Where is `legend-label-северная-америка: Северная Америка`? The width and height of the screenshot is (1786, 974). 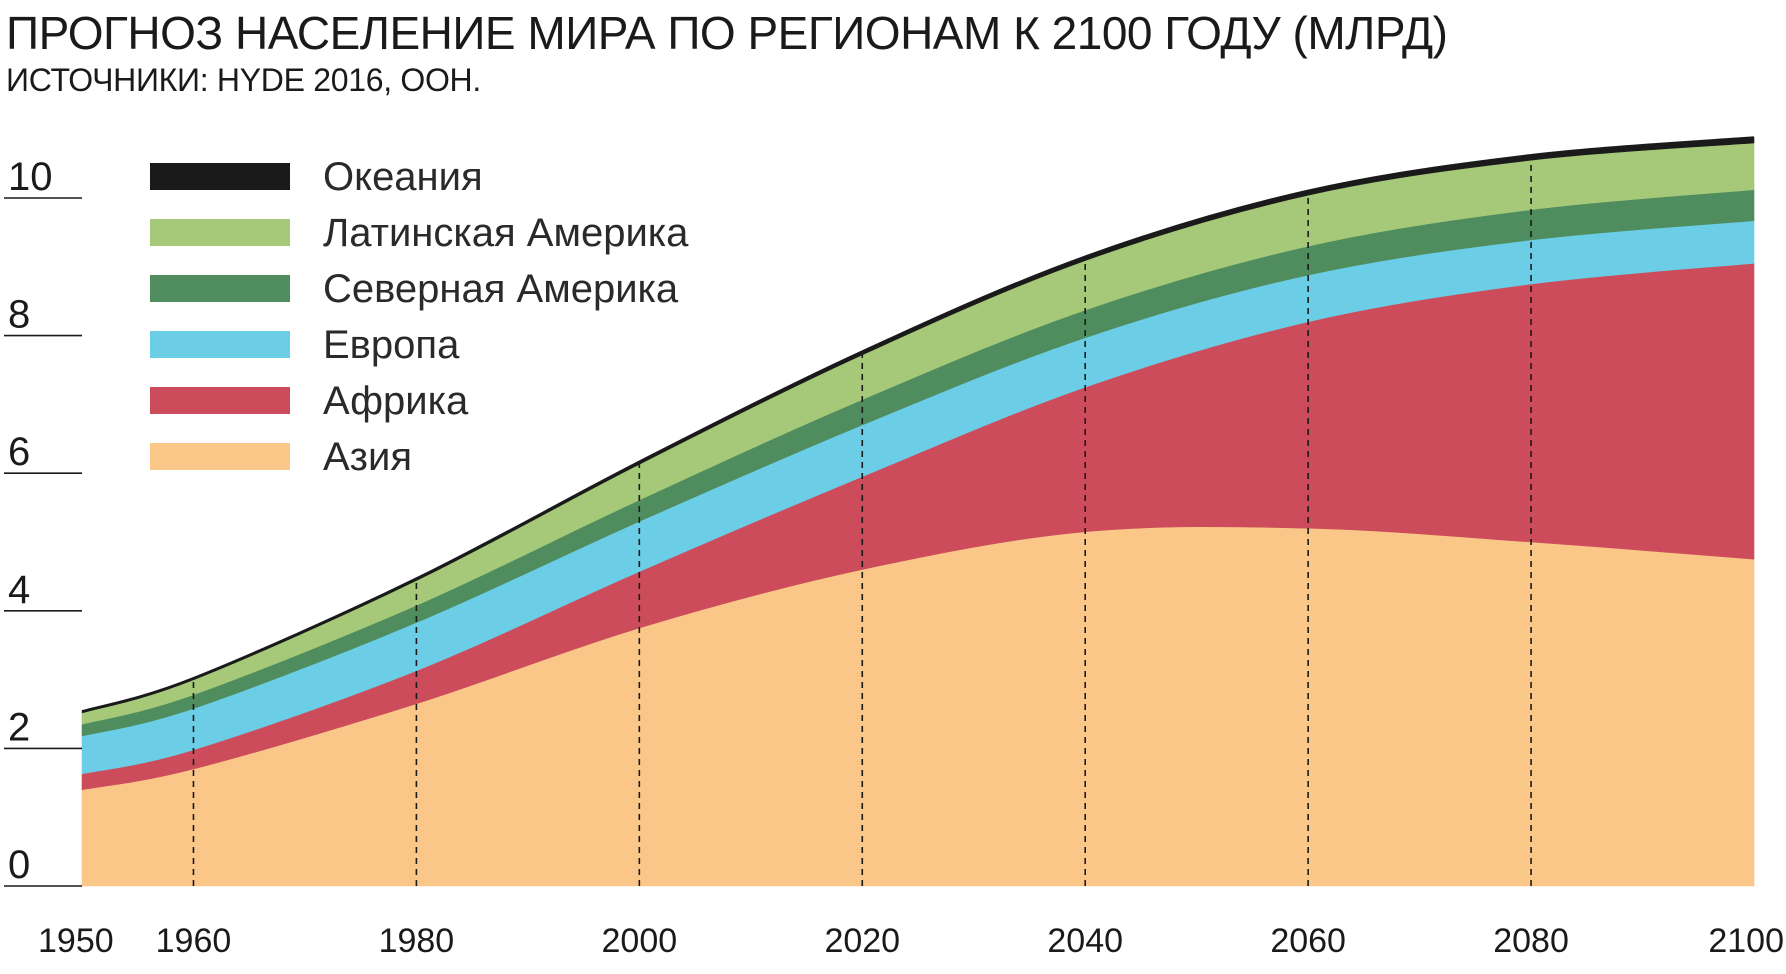 legend-label-северная-америка: Северная Америка is located at coordinates (501, 289).